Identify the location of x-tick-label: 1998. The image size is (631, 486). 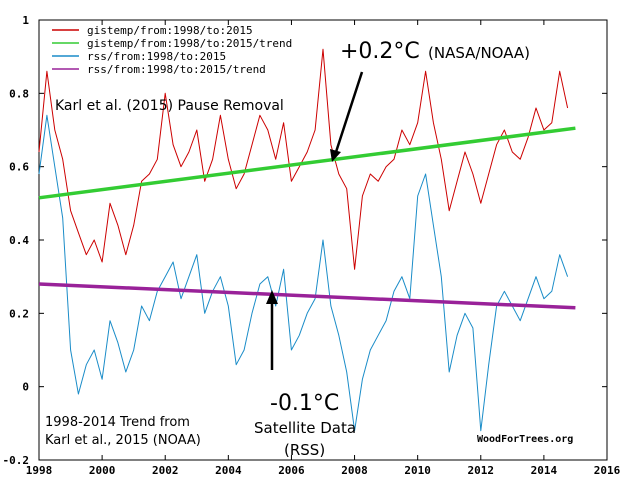
(39, 470).